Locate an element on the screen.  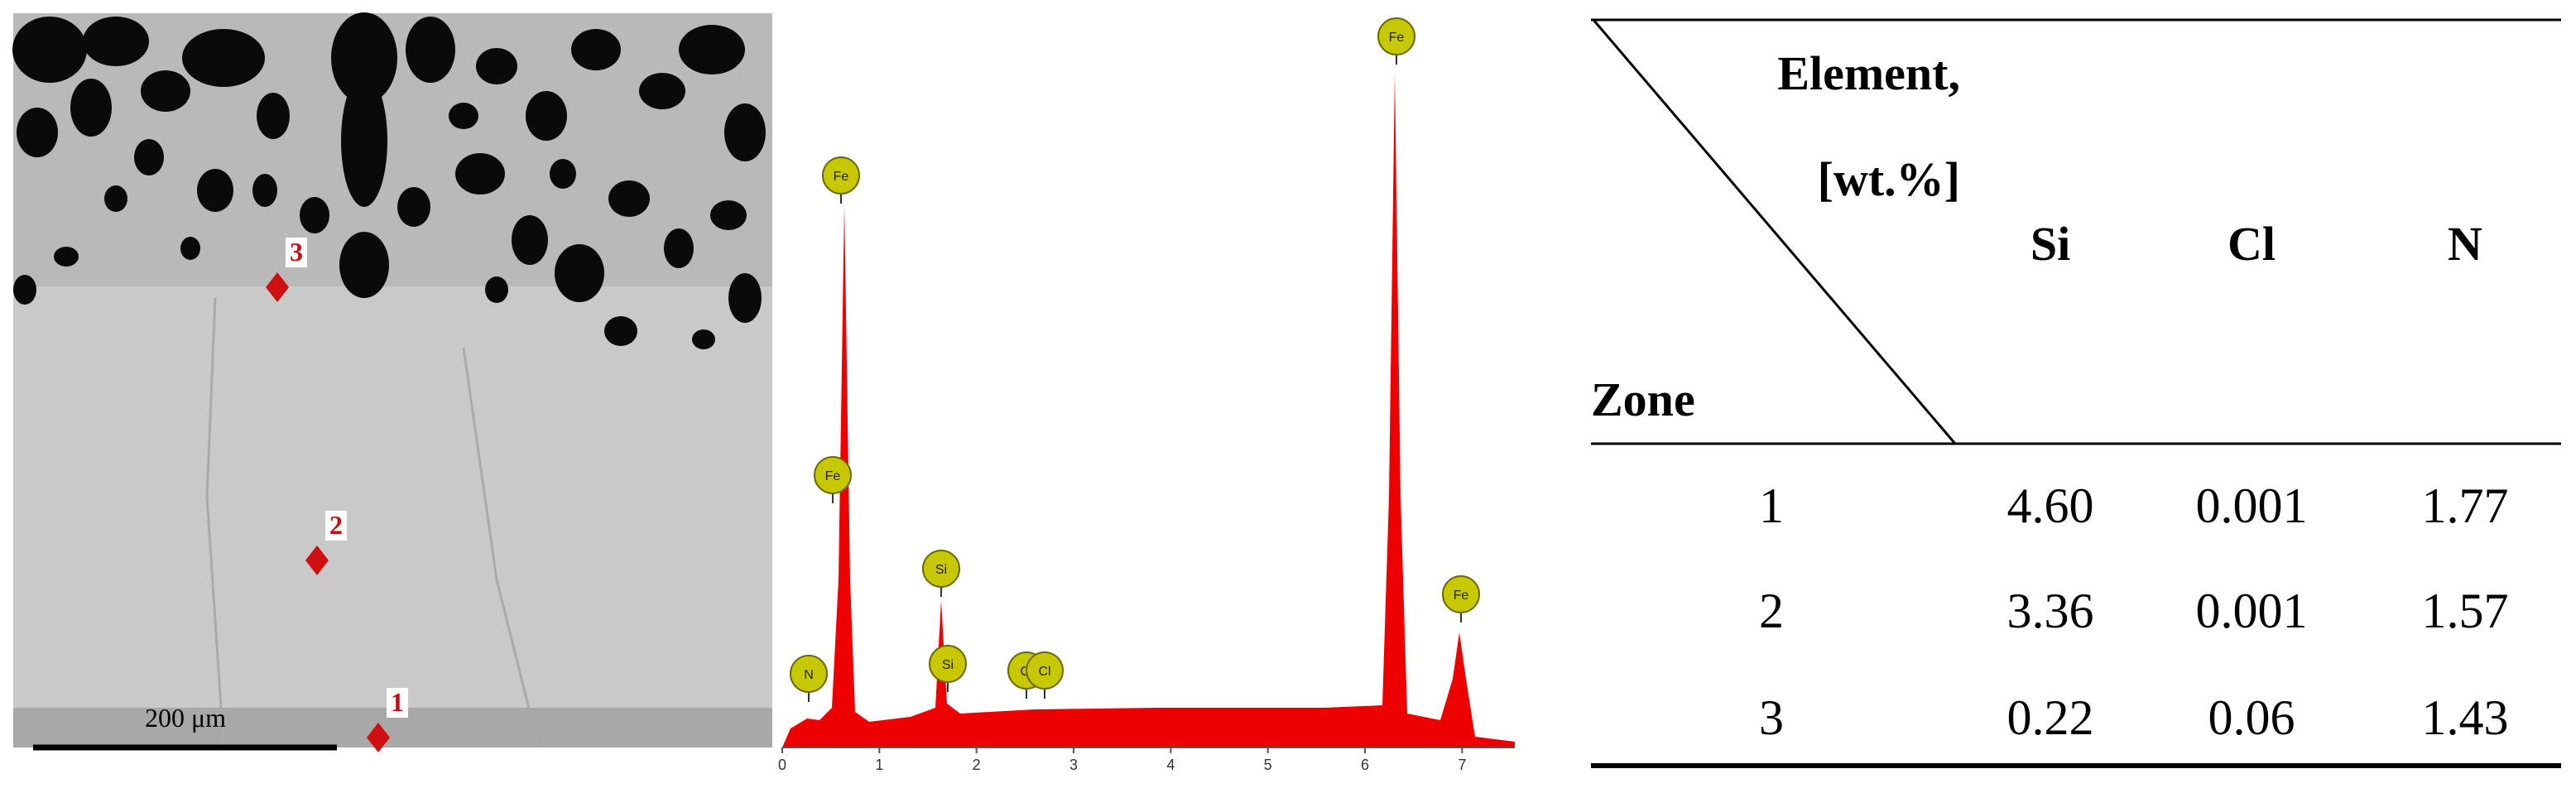
value-cell: 1.43 is located at coordinates (2465, 717).